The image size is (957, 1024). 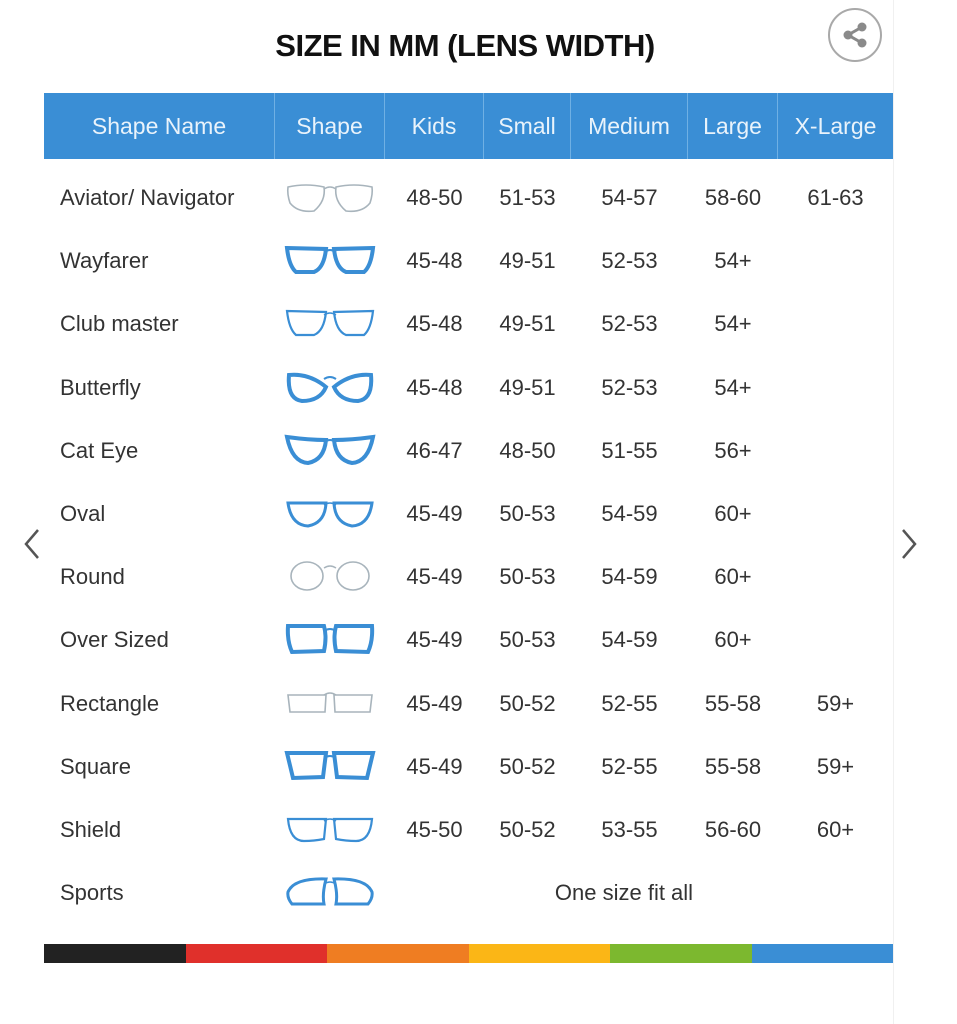 I want to click on size-small: 51-53, so click(x=527, y=197).